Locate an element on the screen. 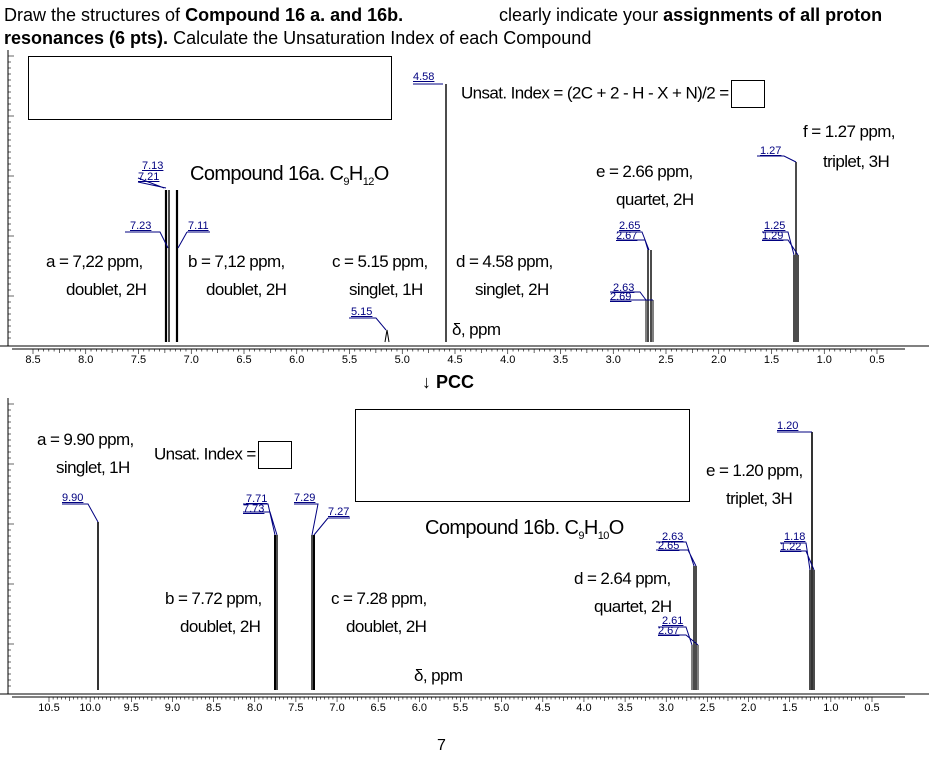 Image resolution: width=929 pixels, height=766 pixels. annot-16a-f2: triplet, 3H is located at coordinates (856, 161).